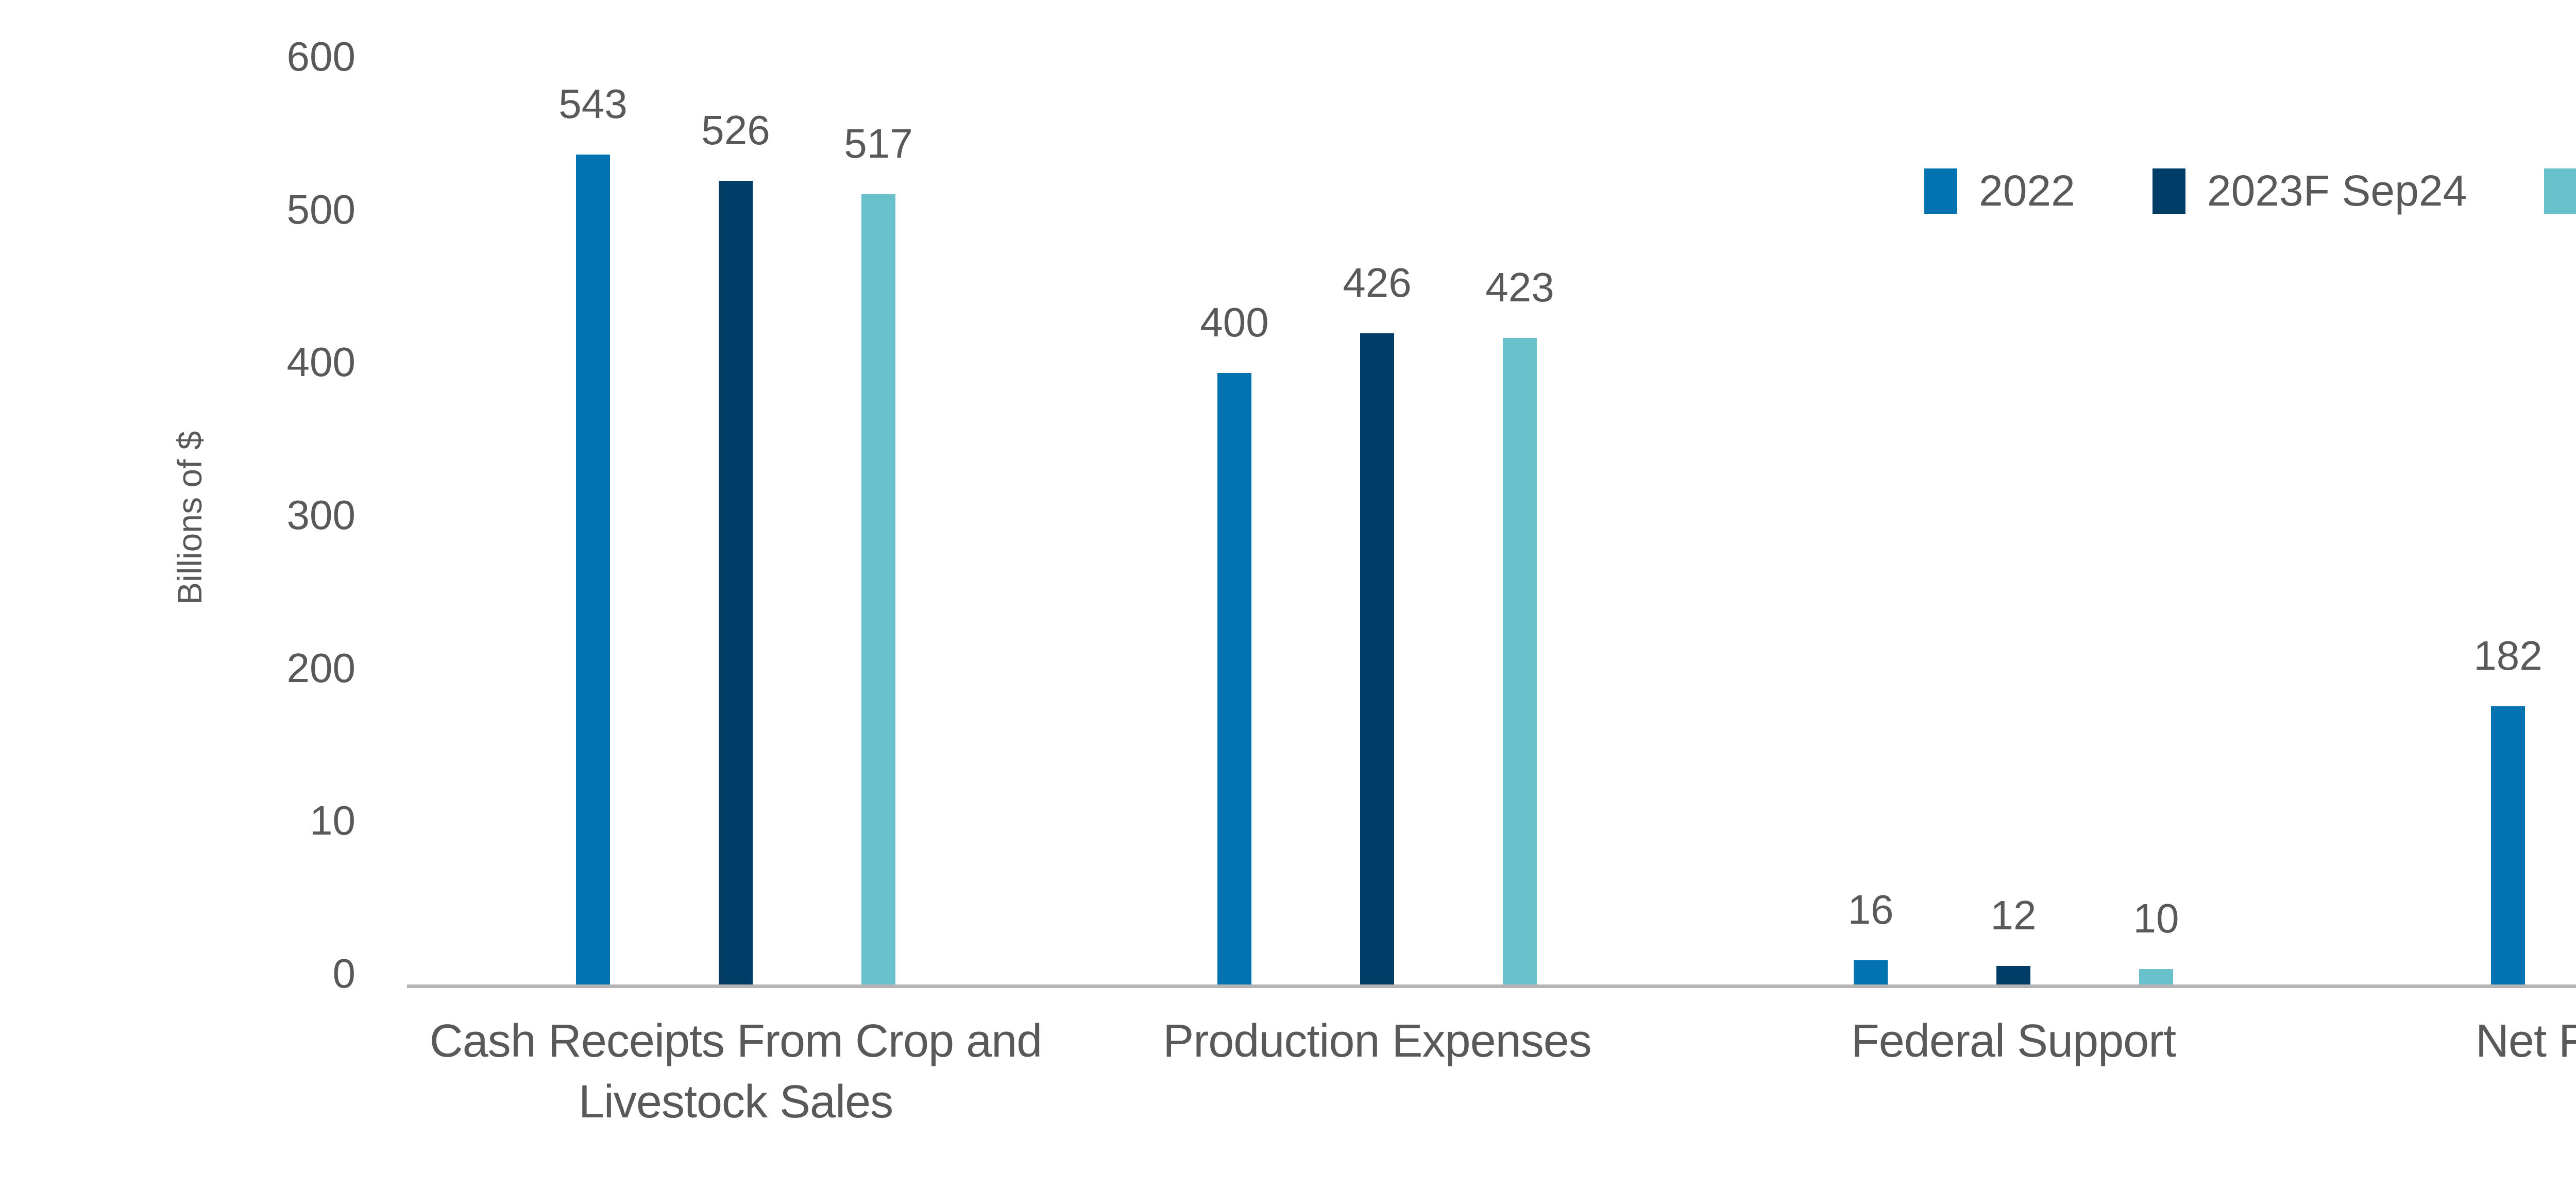 The image size is (2576, 1189). What do you see at coordinates (1519, 287) in the screenshot?
I see `bar-value-label: 423` at bounding box center [1519, 287].